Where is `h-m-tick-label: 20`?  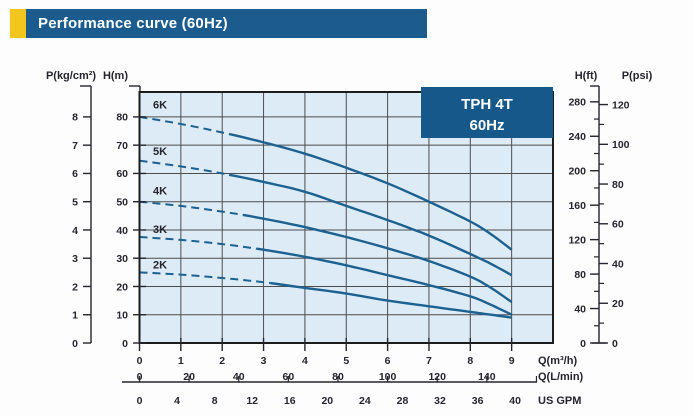 h-m-tick-label: 20 is located at coordinates (122, 287).